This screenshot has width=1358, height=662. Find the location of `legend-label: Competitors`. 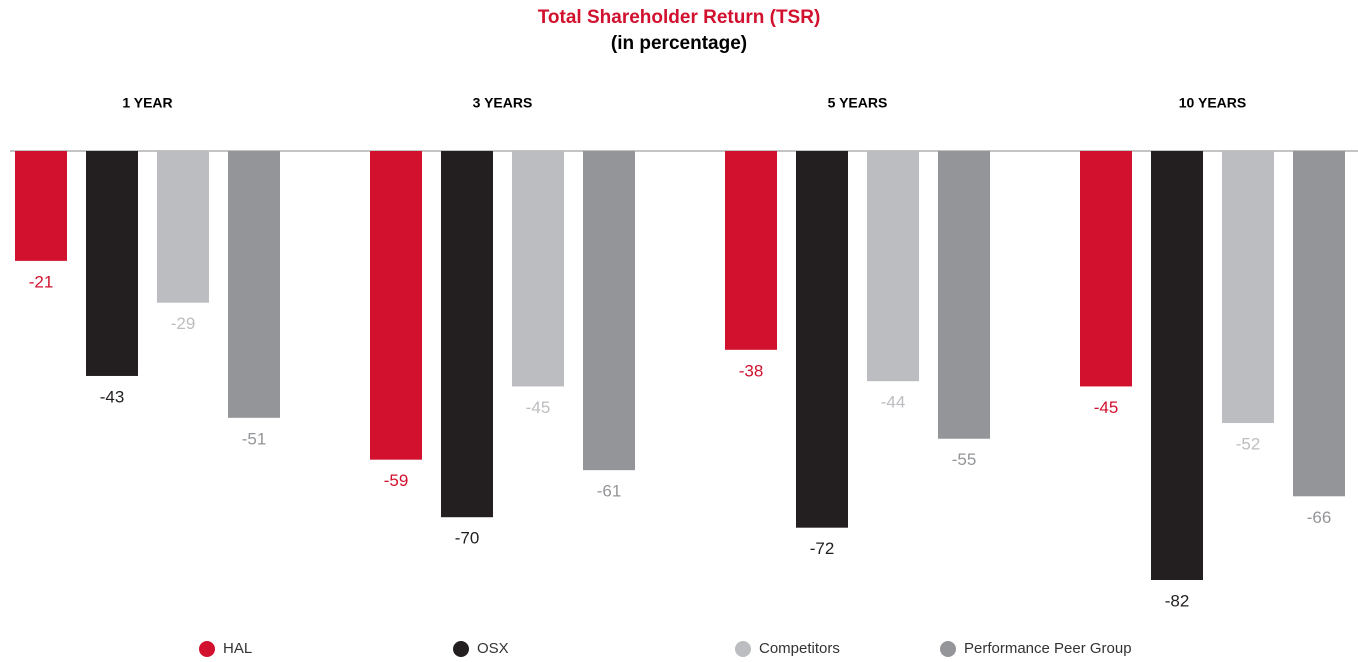

legend-label: Competitors is located at coordinates (799, 648).